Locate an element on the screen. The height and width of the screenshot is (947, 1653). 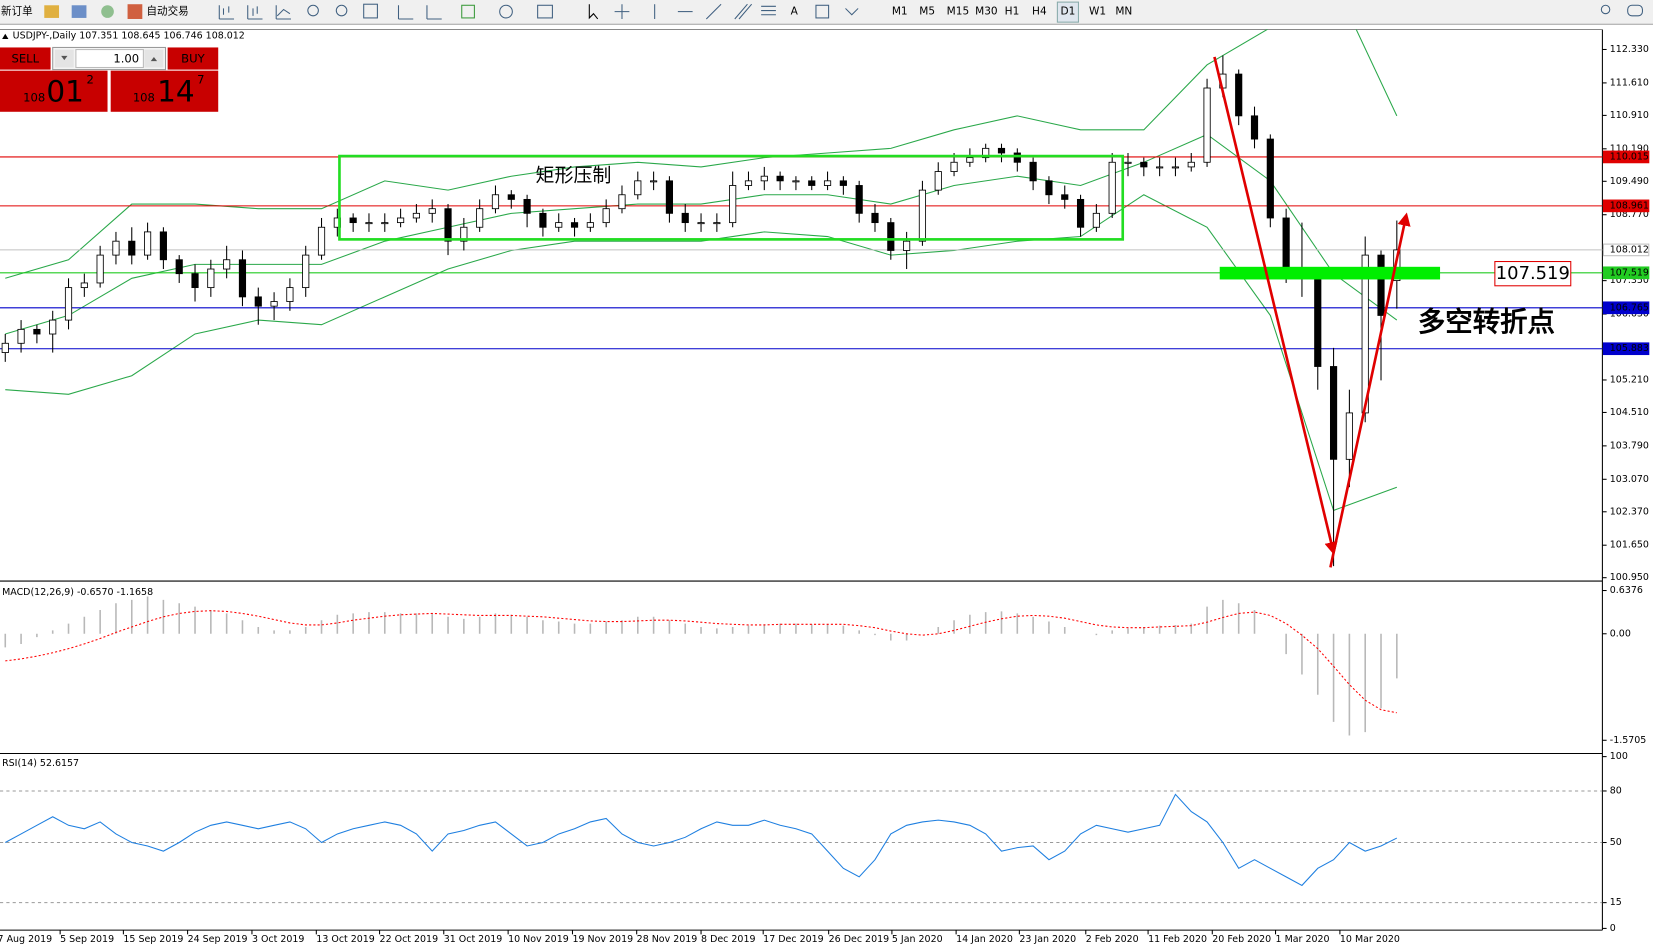
ask-fraction: 7 is located at coordinates (200, 80).